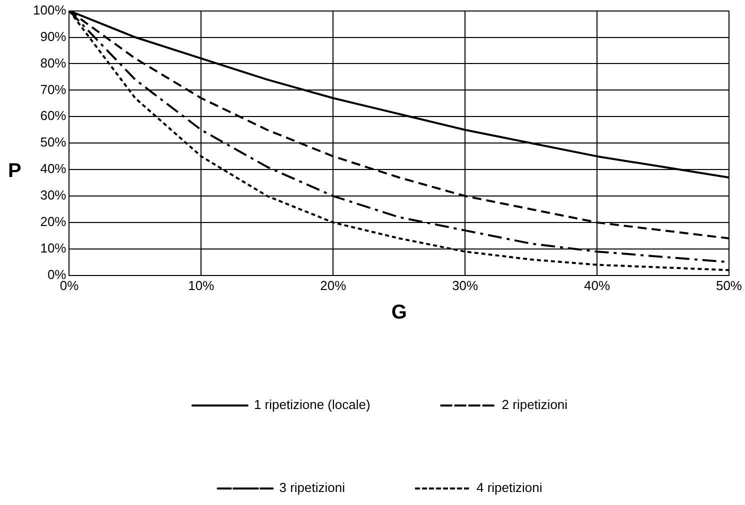 The height and width of the screenshot is (505, 745). What do you see at coordinates (312, 488) in the screenshot?
I see `legend-label: 3 ripetizioni` at bounding box center [312, 488].